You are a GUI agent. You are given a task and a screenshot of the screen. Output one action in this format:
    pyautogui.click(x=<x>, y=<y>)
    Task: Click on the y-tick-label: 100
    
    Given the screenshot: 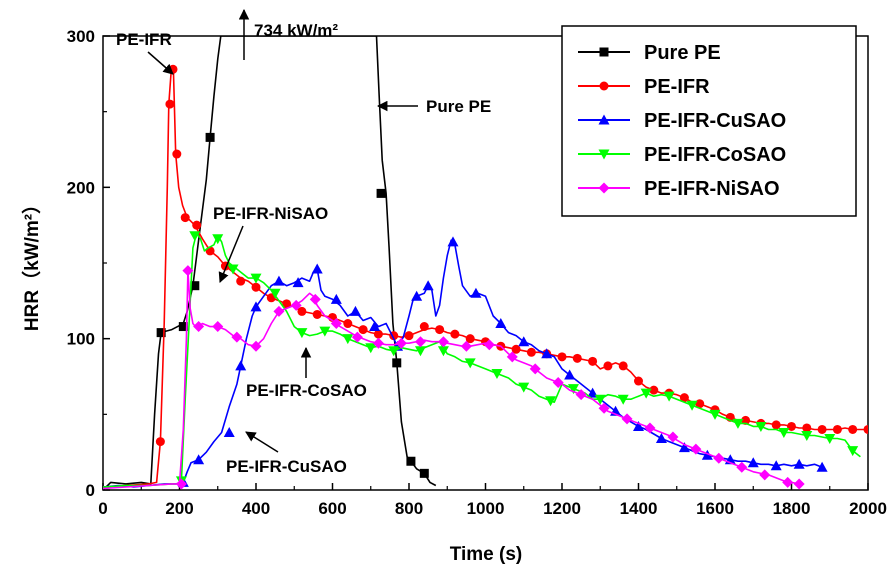 What is the action you would take?
    pyautogui.click(x=81, y=339)
    